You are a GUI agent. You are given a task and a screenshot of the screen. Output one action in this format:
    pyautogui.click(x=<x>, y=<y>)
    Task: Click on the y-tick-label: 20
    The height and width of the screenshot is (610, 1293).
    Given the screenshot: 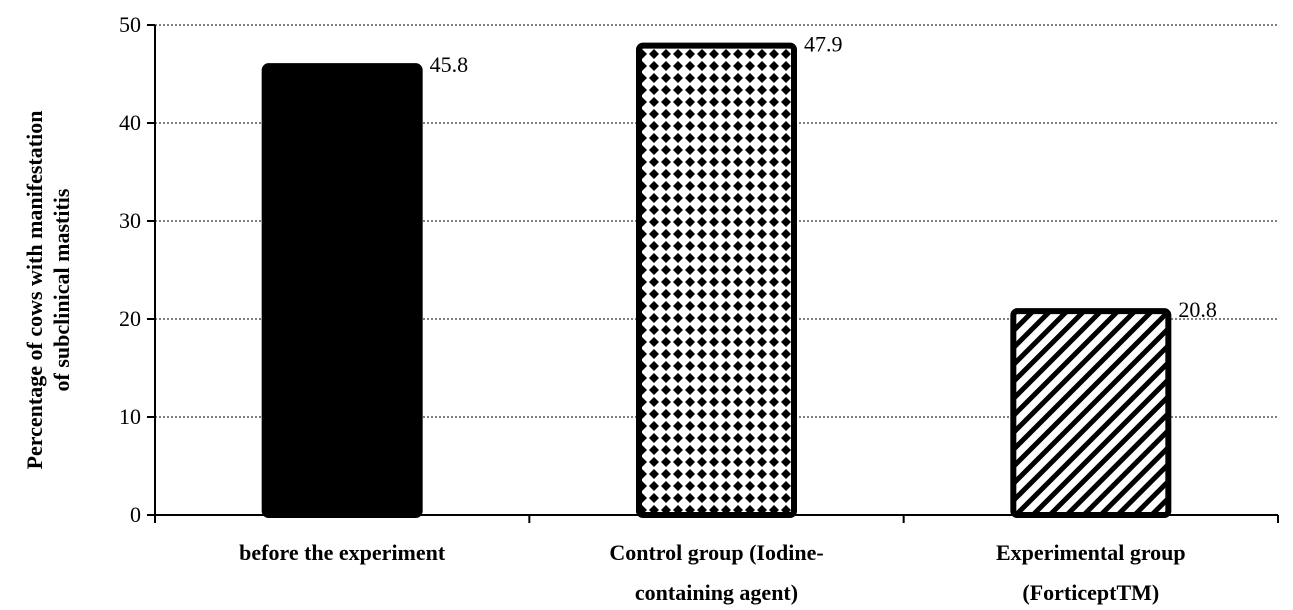 What is the action you would take?
    pyautogui.click(x=130, y=318)
    